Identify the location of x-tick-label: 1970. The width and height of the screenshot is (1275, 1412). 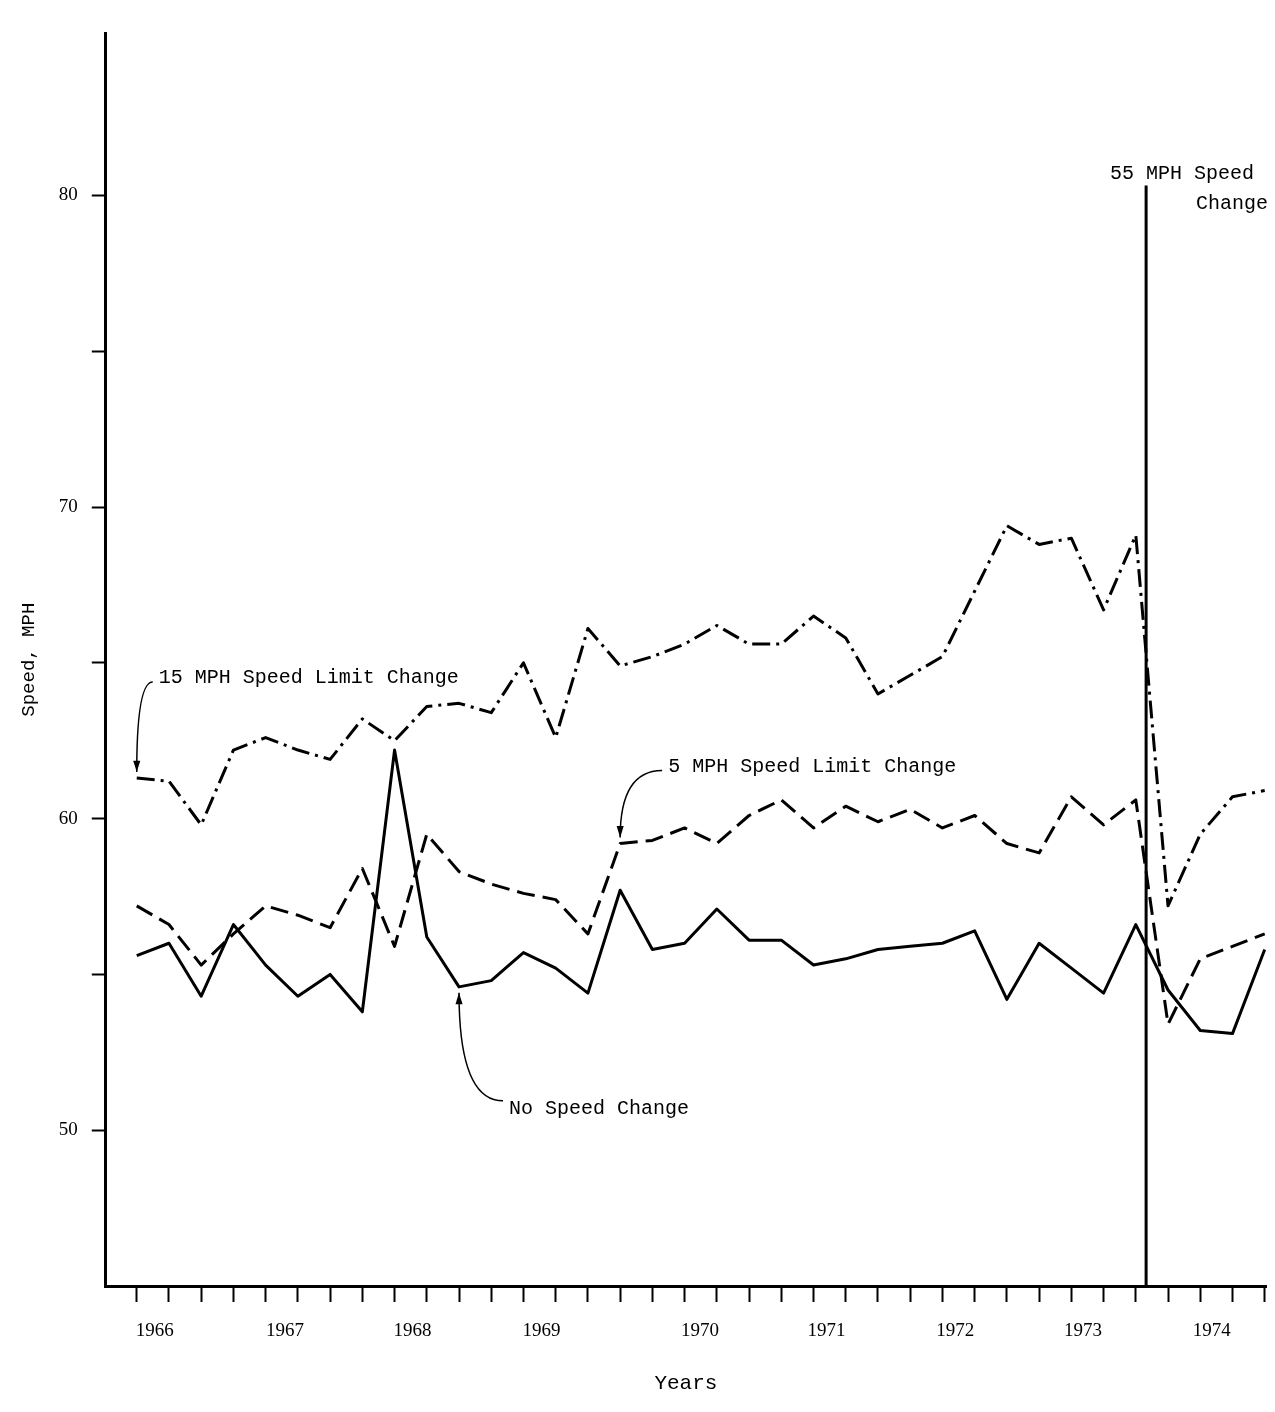
(700, 1330).